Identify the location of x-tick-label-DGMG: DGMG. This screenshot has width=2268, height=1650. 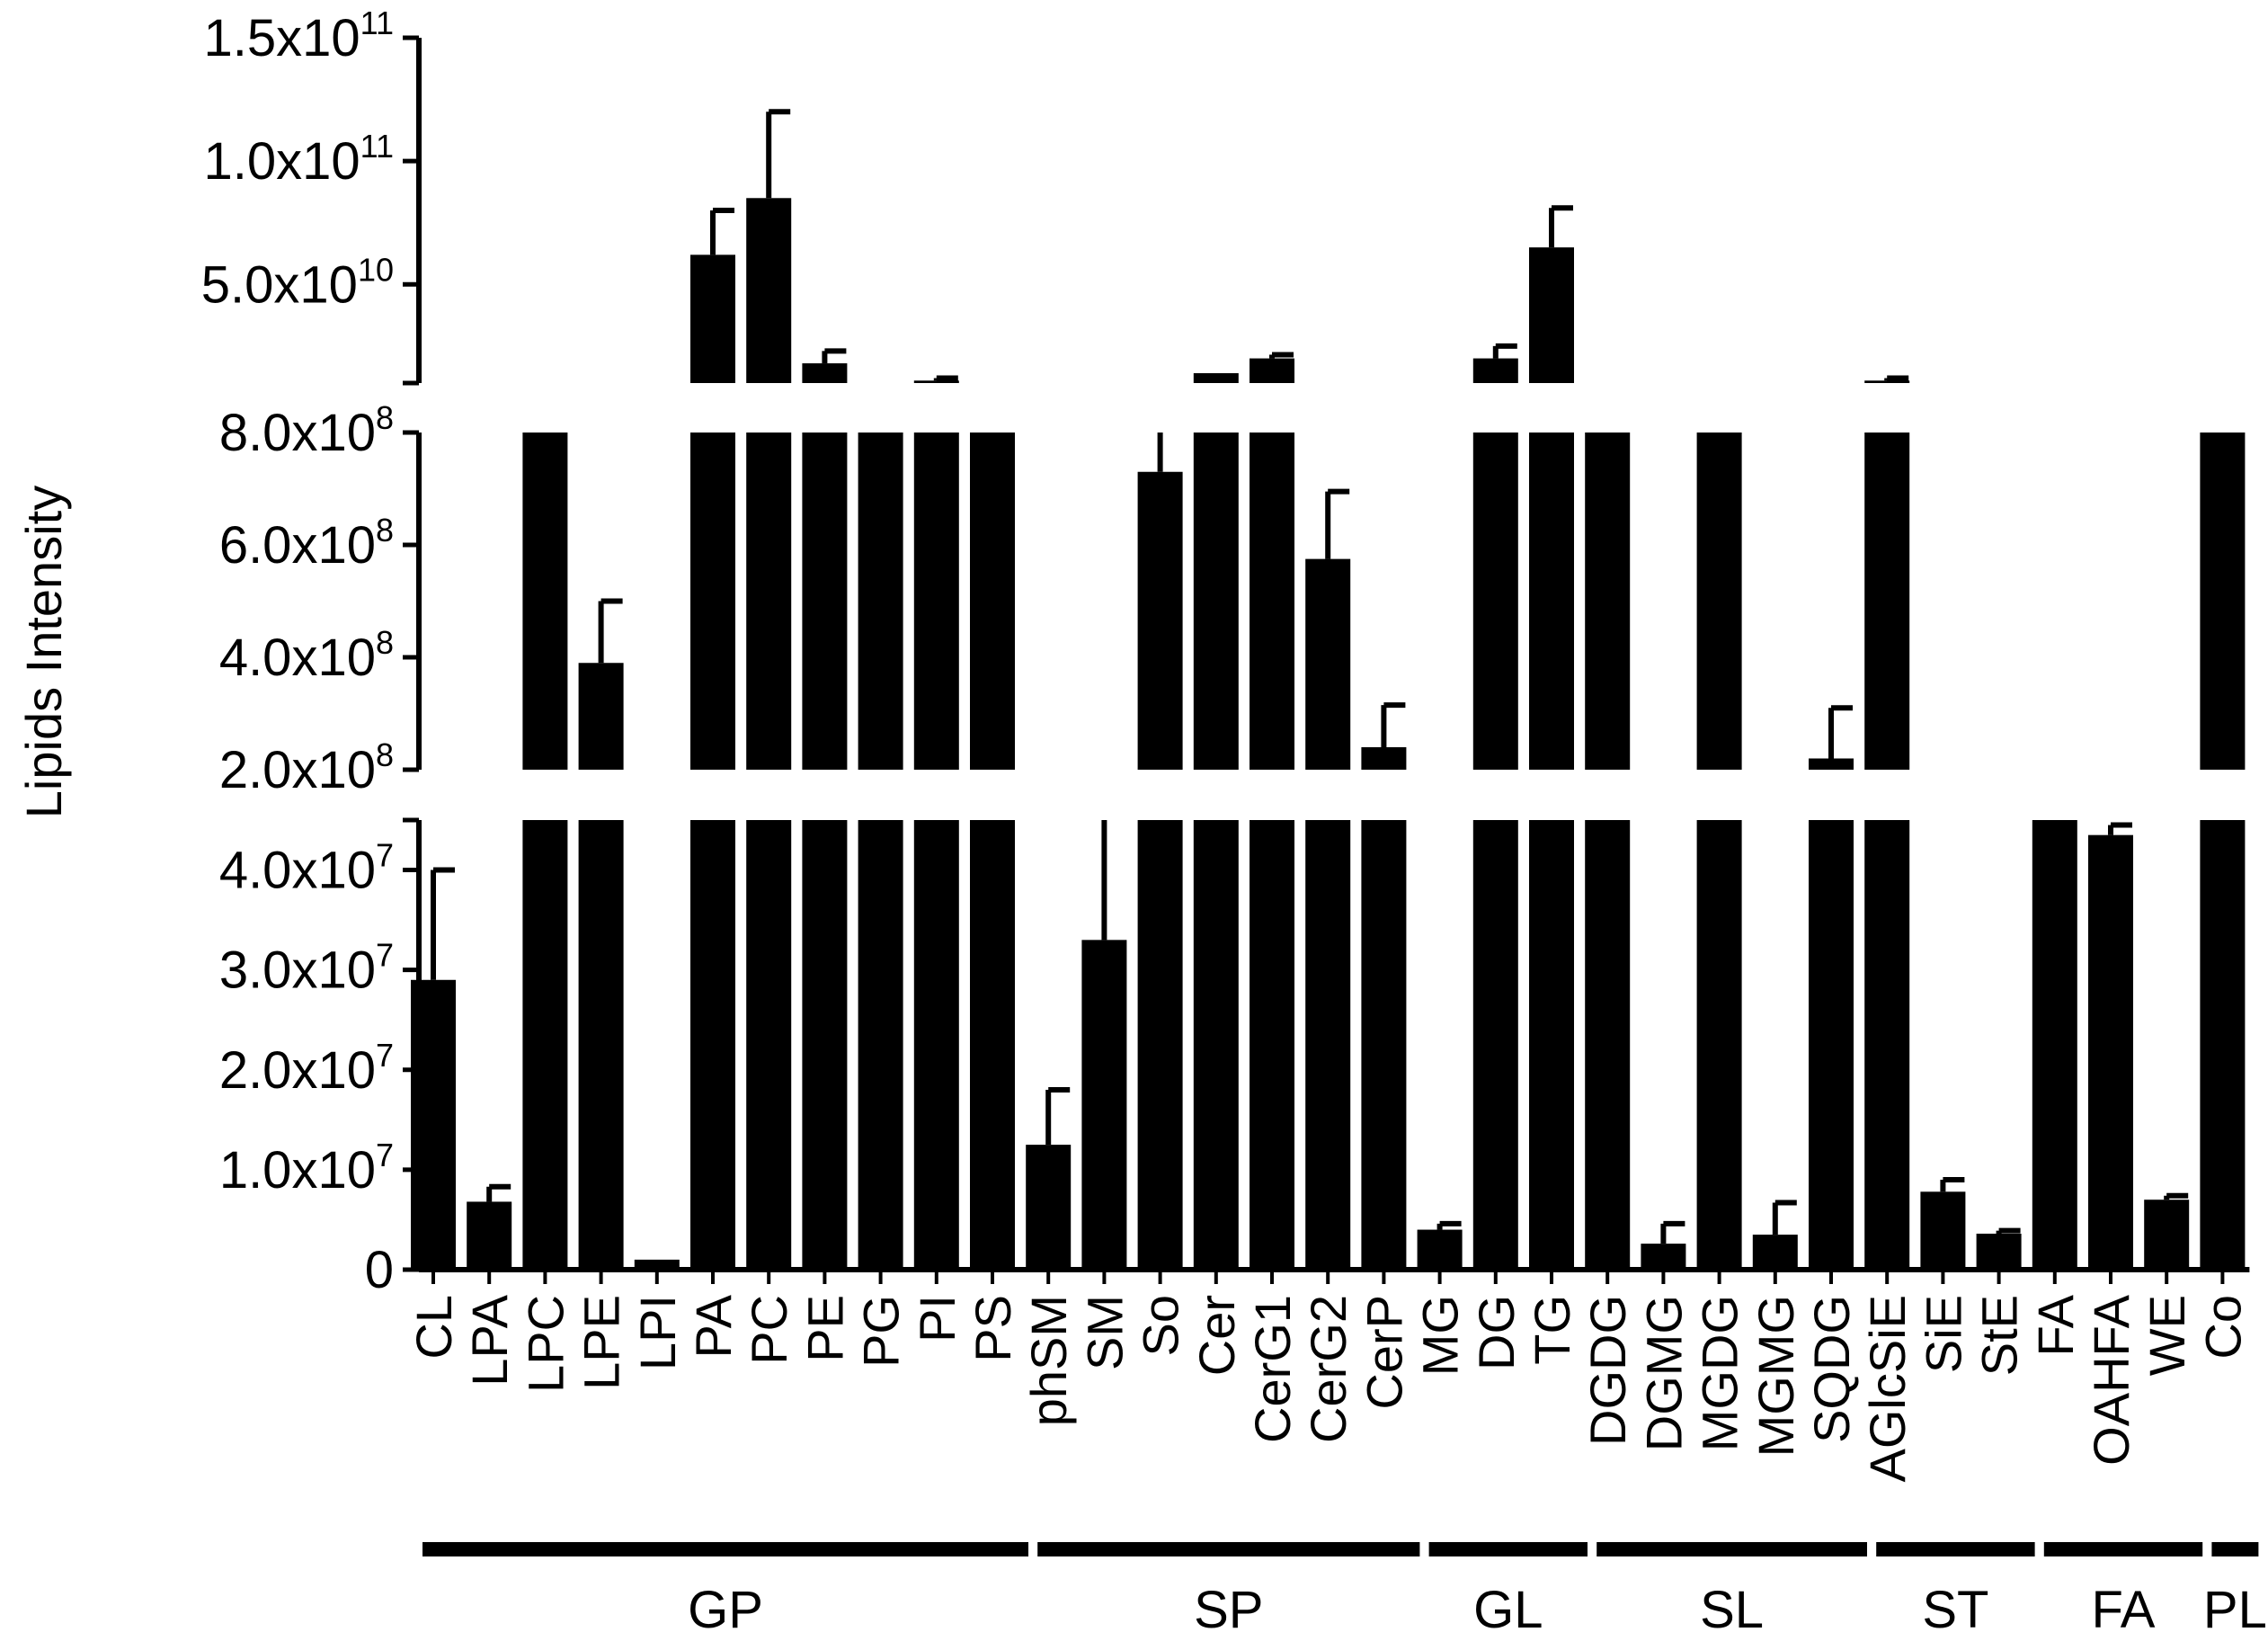
(1663, 1373).